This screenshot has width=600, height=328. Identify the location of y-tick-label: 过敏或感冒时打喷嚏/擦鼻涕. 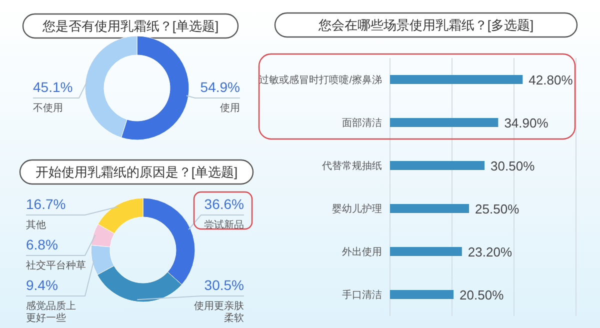
(320, 80).